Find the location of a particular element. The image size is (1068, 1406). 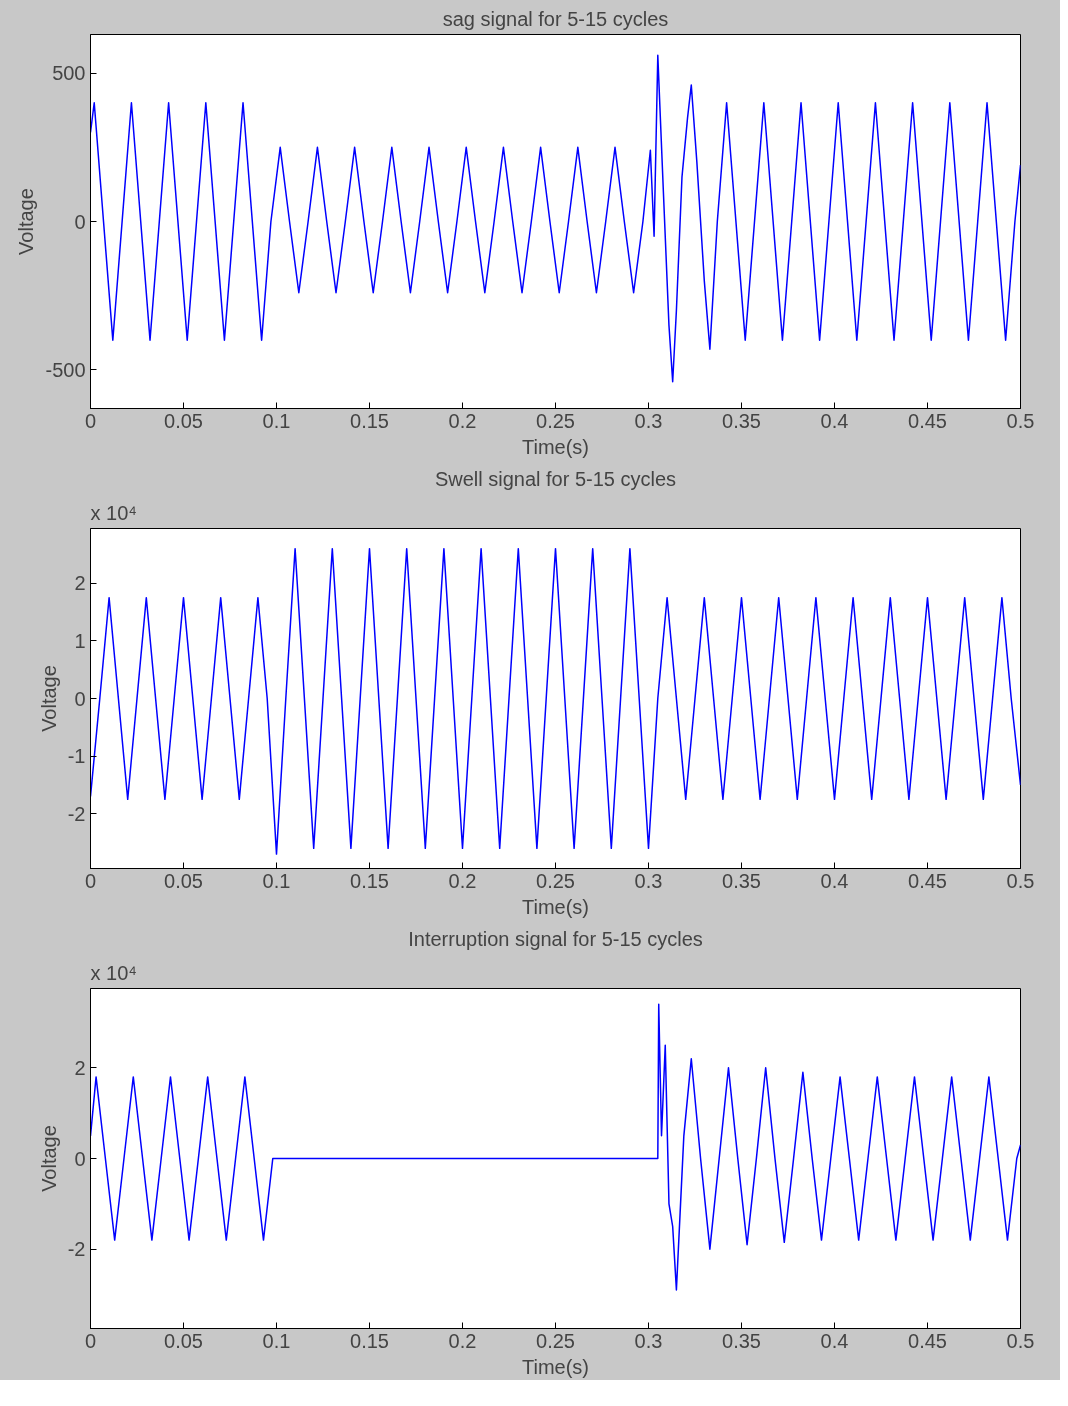

y-tick-label: 500 is located at coordinates (69, 73).